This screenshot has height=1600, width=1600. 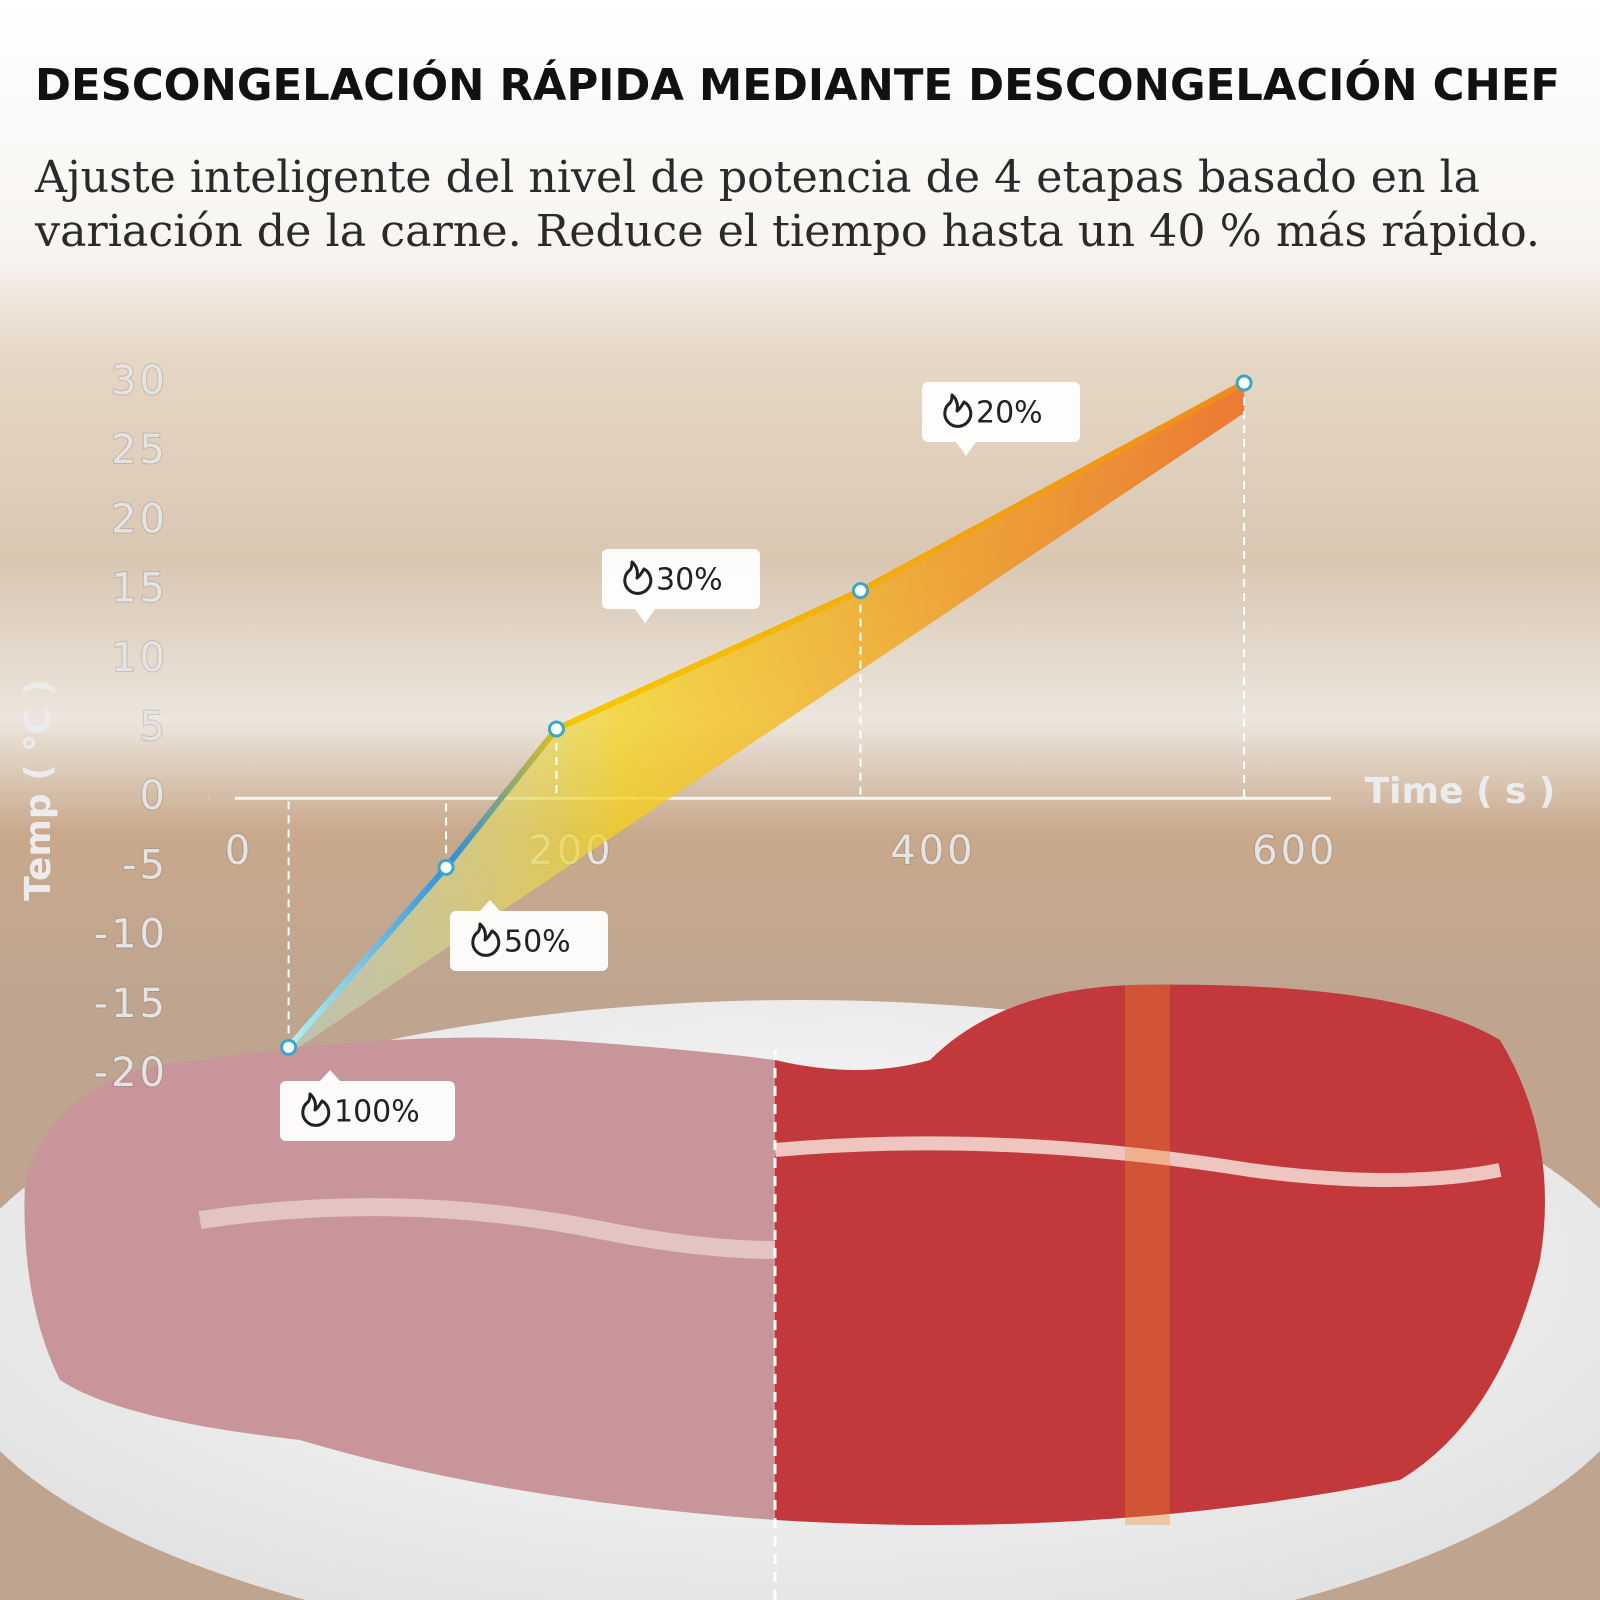 What do you see at coordinates (377, 1112) in the screenshot?
I see `annotation-label: 100%` at bounding box center [377, 1112].